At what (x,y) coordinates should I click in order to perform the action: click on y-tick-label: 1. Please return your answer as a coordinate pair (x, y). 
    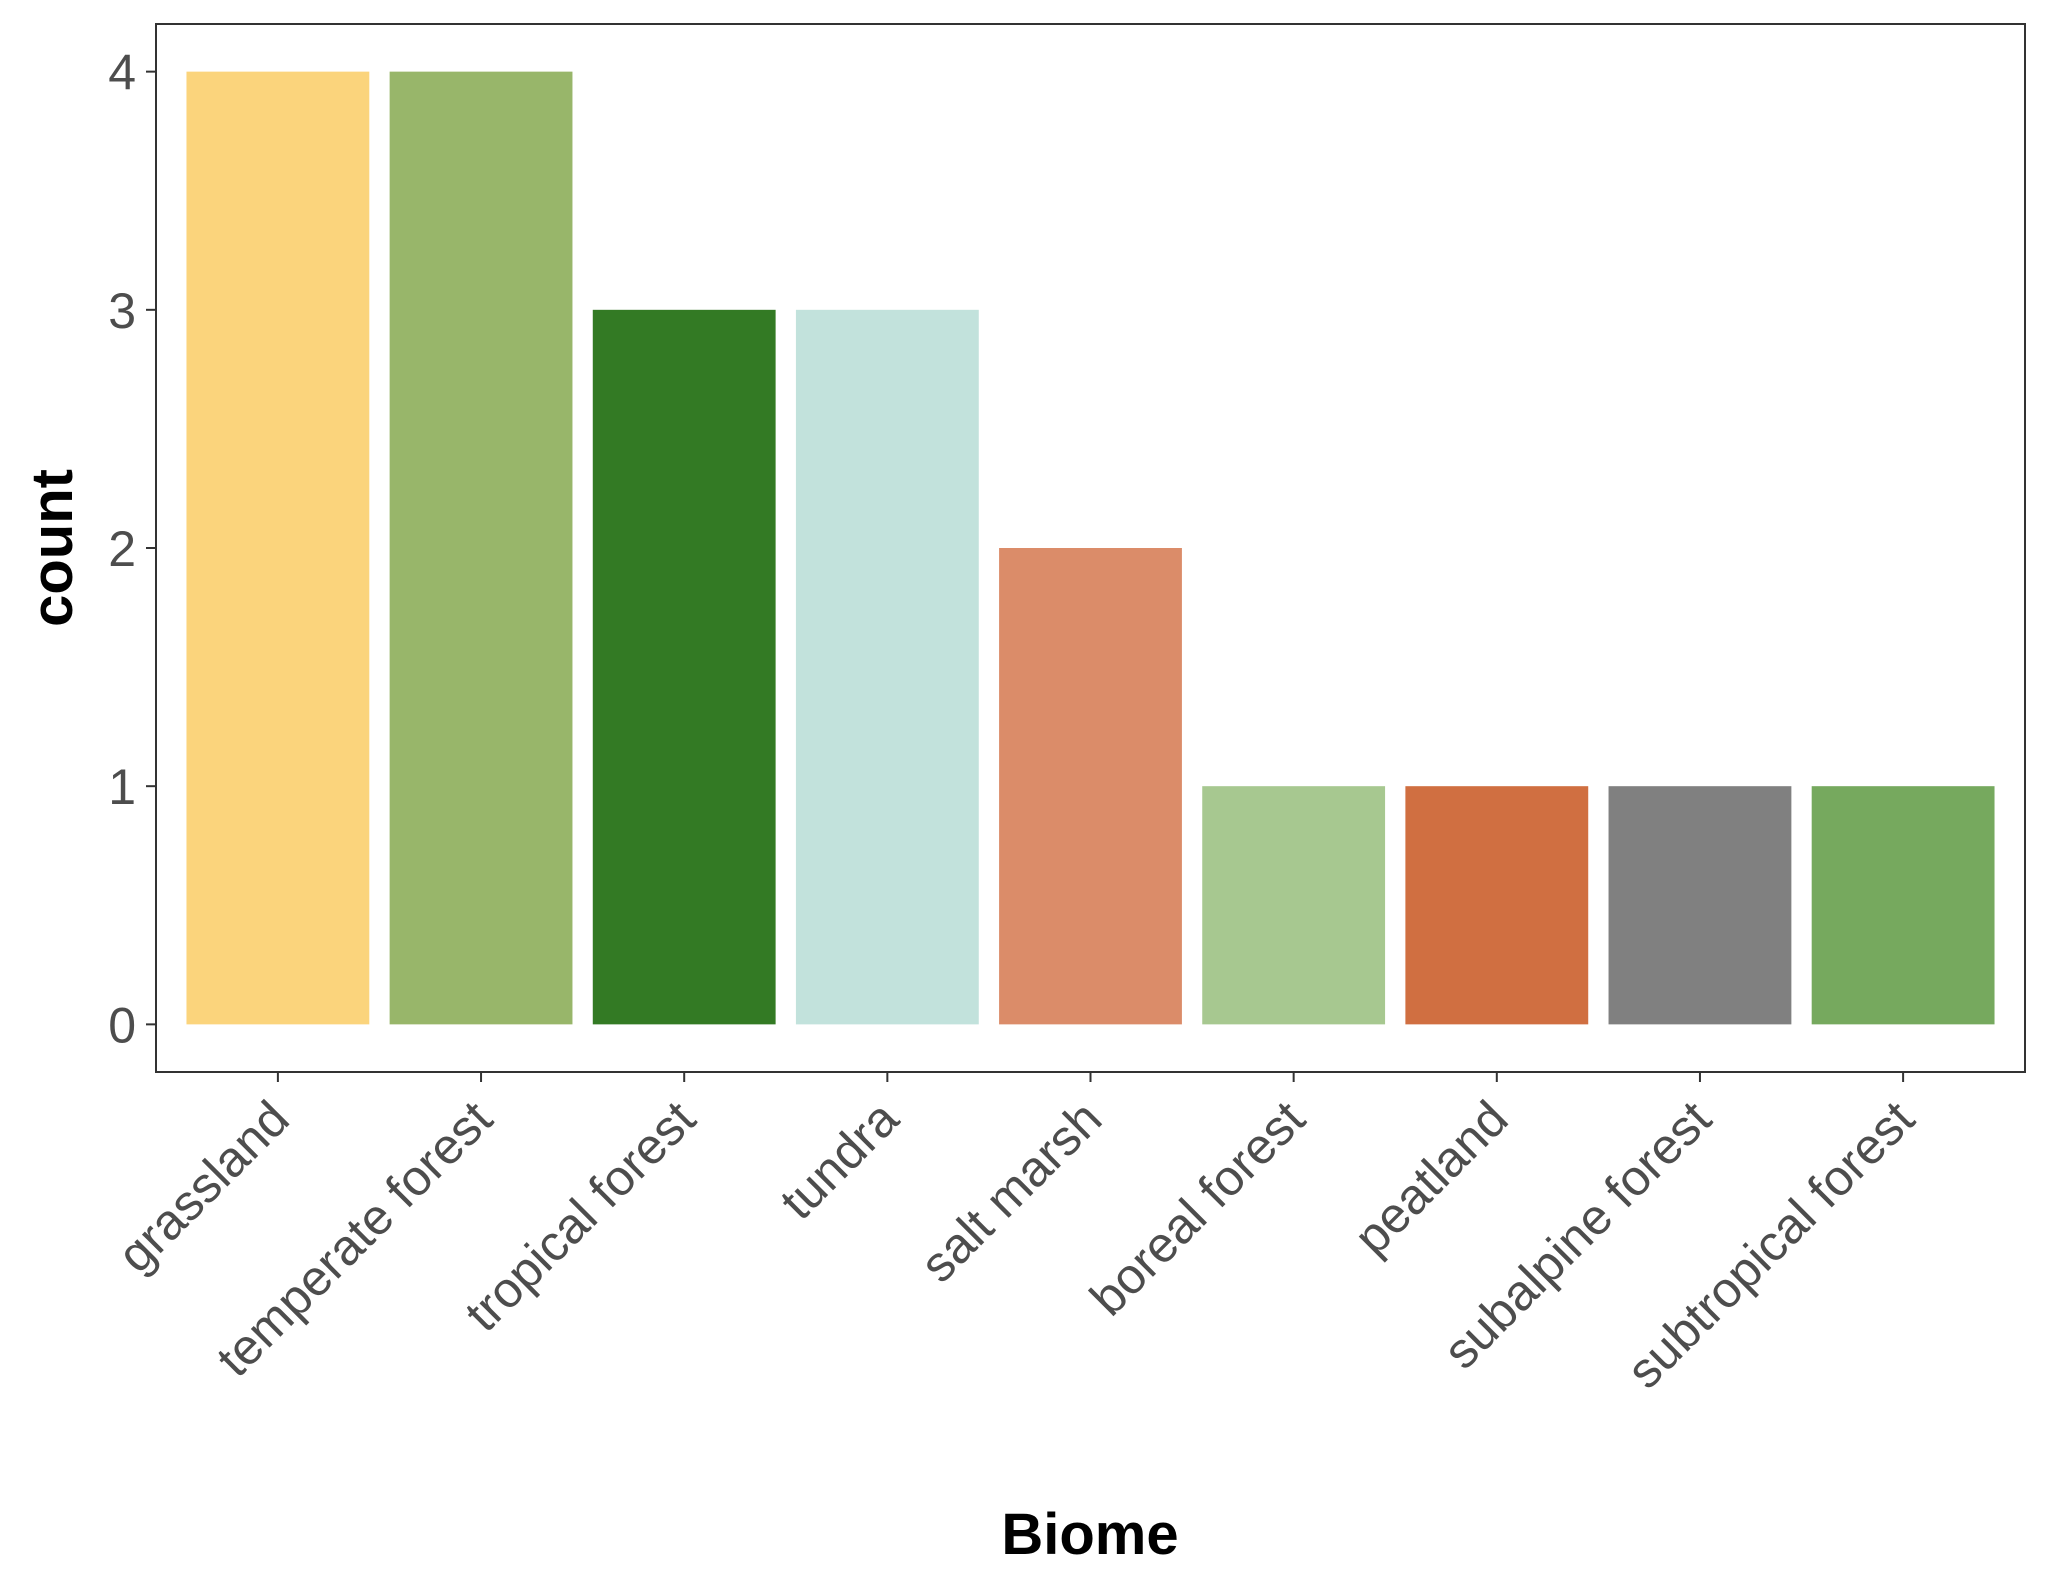
    Looking at the image, I should click on (122, 787).